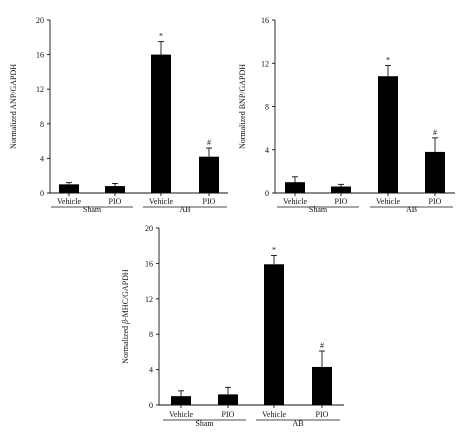 The width and height of the screenshot is (474, 444). Describe the element at coordinates (13, 106) in the screenshot. I see `y-axis-label: Normalized ANP/GAPDH` at that location.